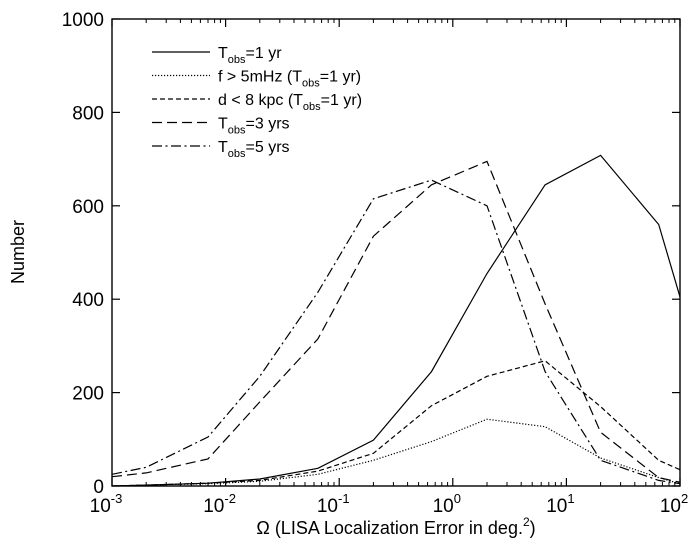 Image resolution: width=693 pixels, height=545 pixels. What do you see at coordinates (560, 504) in the screenshot?
I see `x-tick-label: 10¹` at bounding box center [560, 504].